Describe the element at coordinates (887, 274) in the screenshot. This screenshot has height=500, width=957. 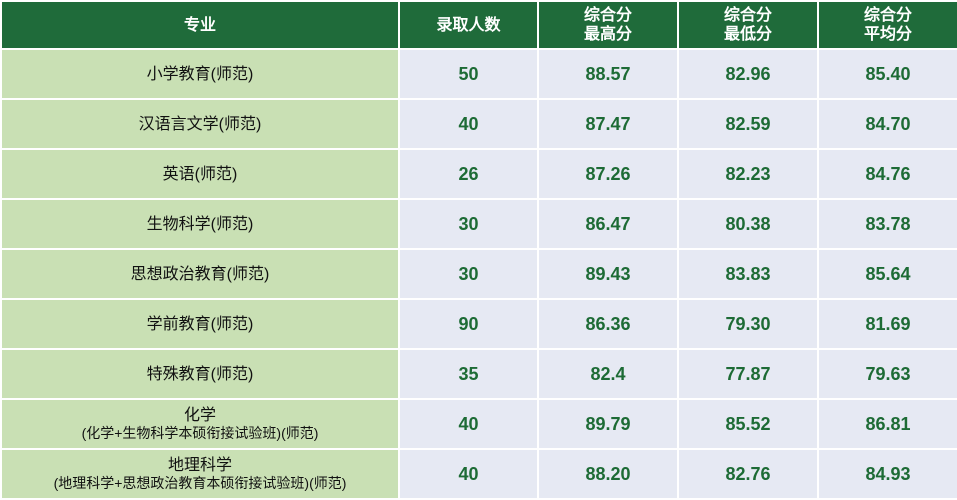
I see `avg-score-cell: 85.64` at that location.